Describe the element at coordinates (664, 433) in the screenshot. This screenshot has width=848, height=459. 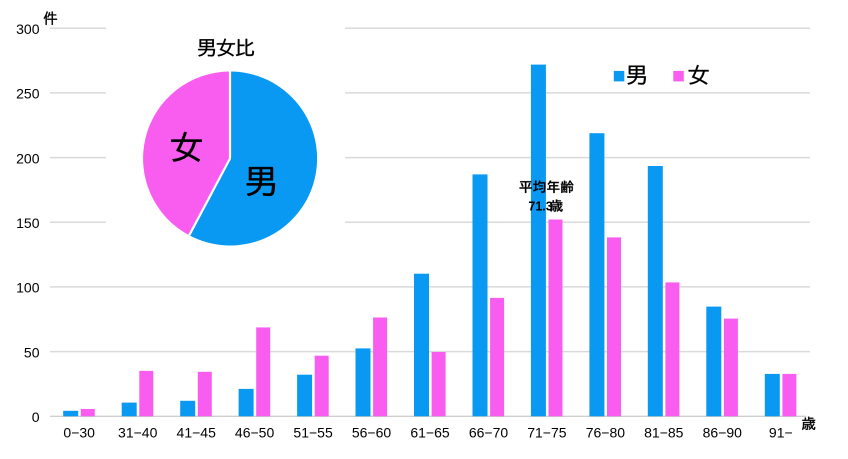
I see `svg-text: 81−85` at that location.